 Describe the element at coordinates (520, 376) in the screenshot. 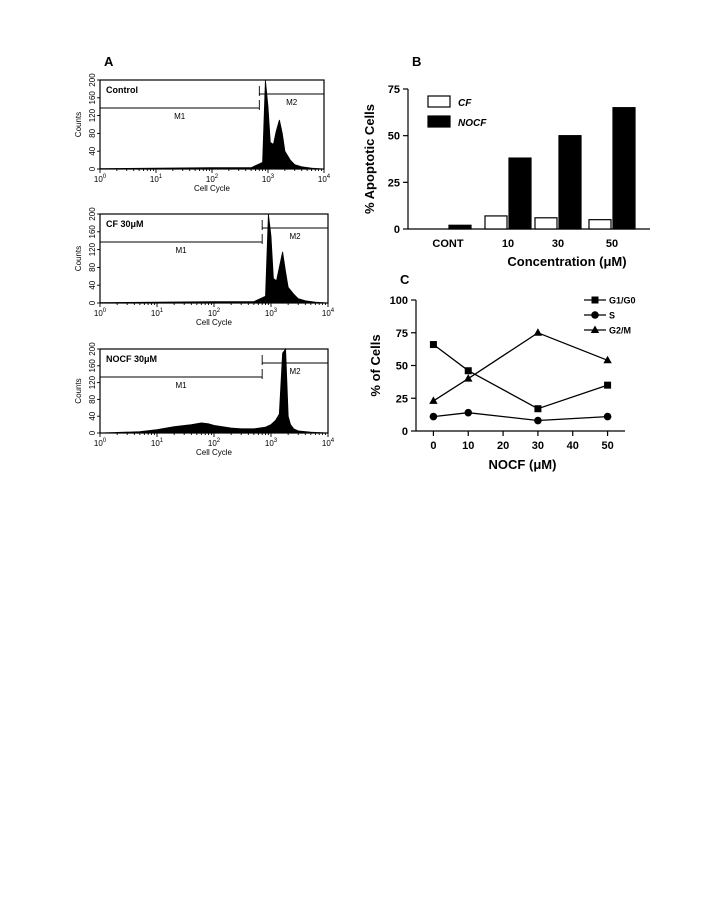

I see `series-line-g1-g0` at that location.